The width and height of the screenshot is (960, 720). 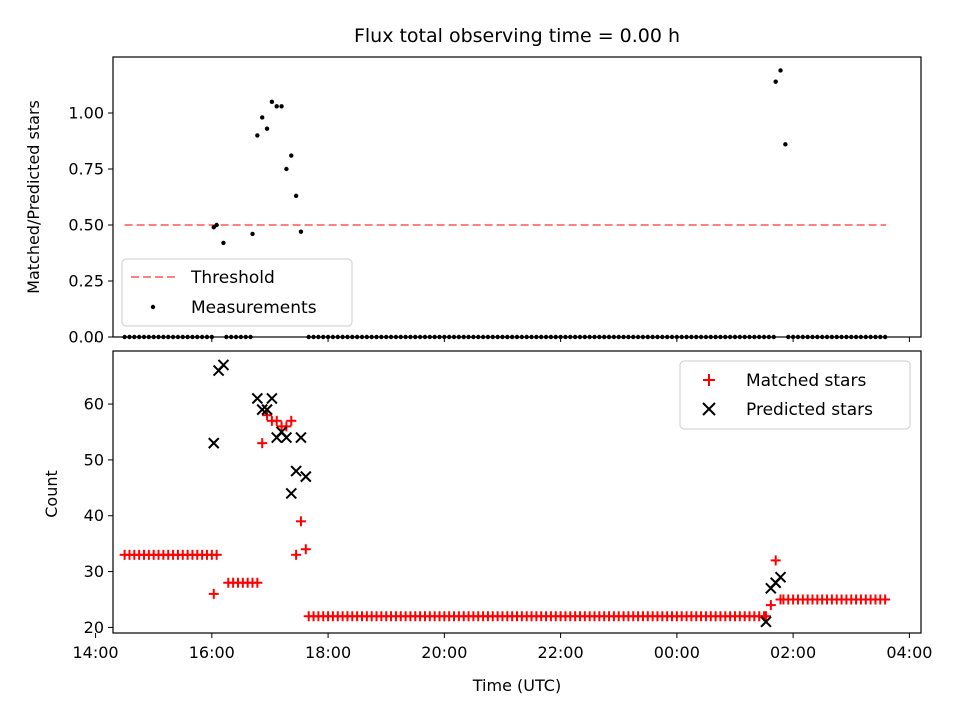 I want to click on top-y-ticks: 0.00 0.25 0.50 0.75 1.00, so click(x=90, y=225).